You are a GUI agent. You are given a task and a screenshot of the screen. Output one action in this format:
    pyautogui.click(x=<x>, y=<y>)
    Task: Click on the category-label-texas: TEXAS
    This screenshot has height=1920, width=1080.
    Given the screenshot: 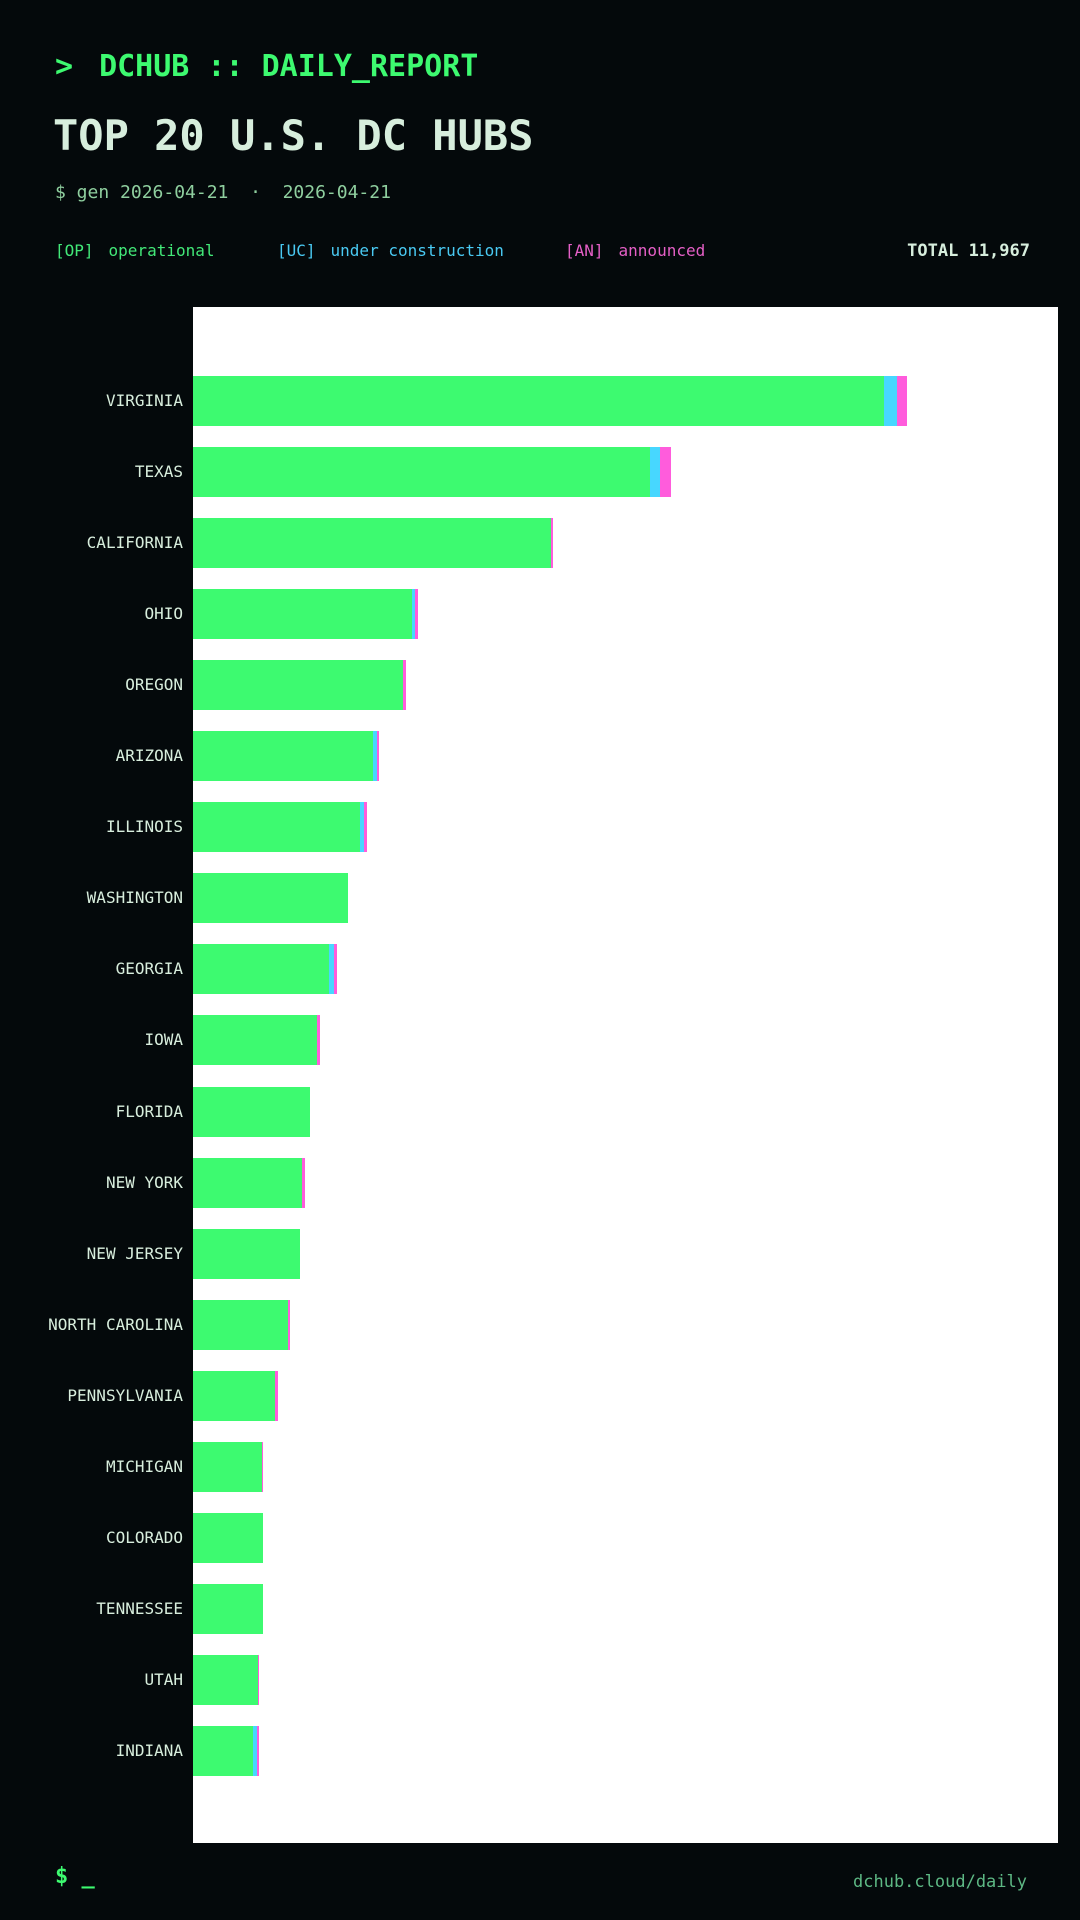 What is the action you would take?
    pyautogui.click(x=158, y=471)
    